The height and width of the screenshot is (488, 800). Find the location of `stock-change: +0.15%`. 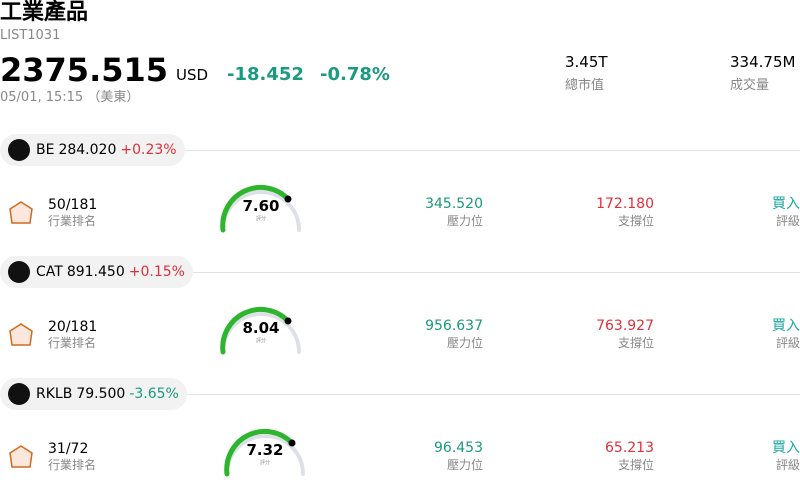

stock-change: +0.15% is located at coordinates (156, 272).